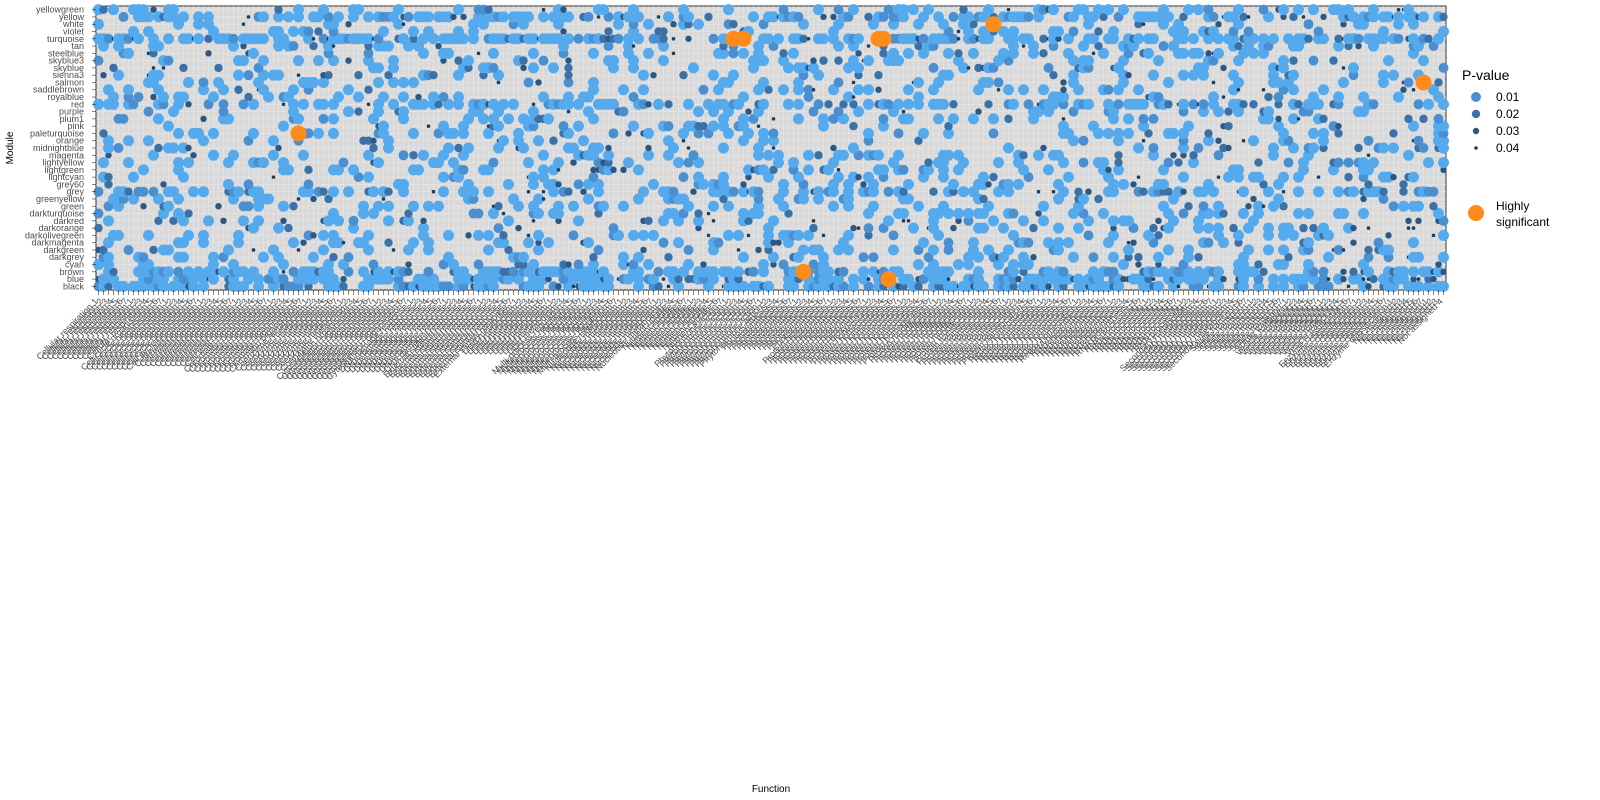  Describe the element at coordinates (56, 214) in the screenshot. I see `y-tick-label: darkturquoise` at that location.